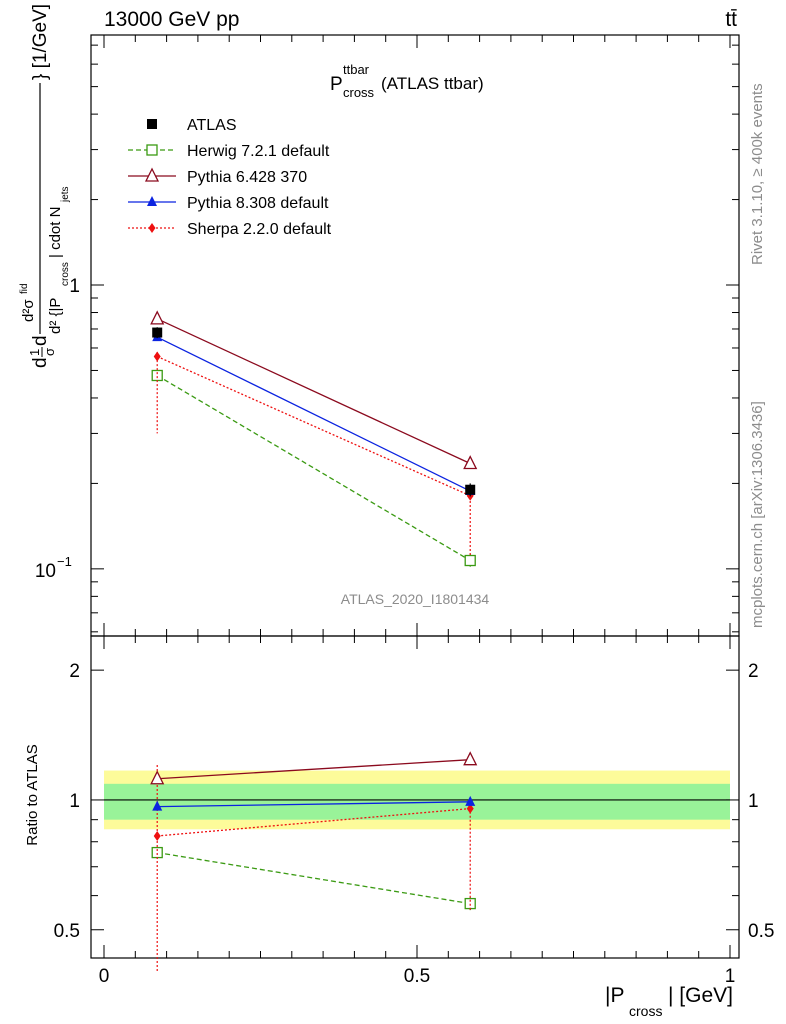 The height and width of the screenshot is (1024, 786). I want to click on ratio-sherpa-line, so click(314, 822).